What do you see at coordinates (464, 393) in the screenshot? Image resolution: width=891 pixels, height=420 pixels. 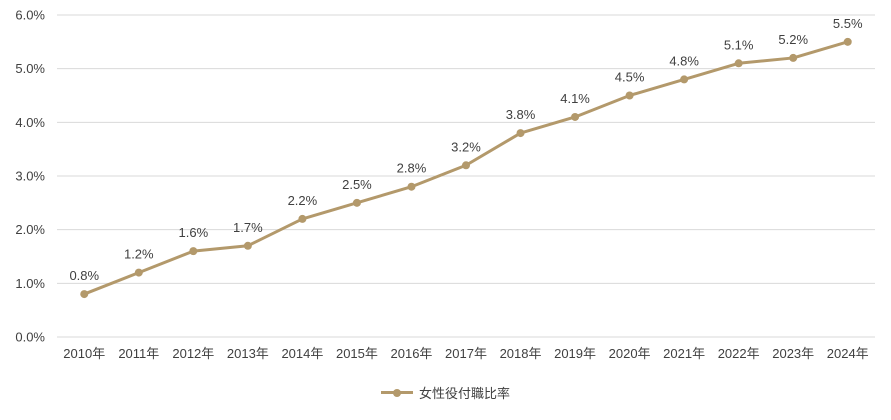 I see `legend-label: 女性役付職比率` at bounding box center [464, 393].